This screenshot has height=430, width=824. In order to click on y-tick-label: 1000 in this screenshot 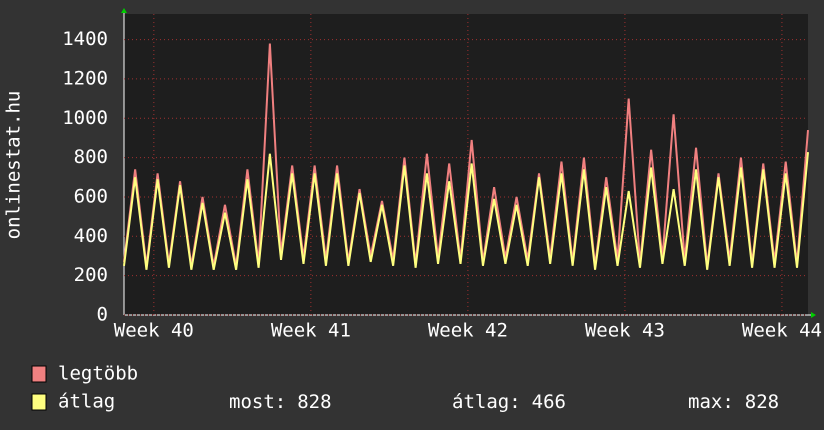, I will do `click(85, 118)`.